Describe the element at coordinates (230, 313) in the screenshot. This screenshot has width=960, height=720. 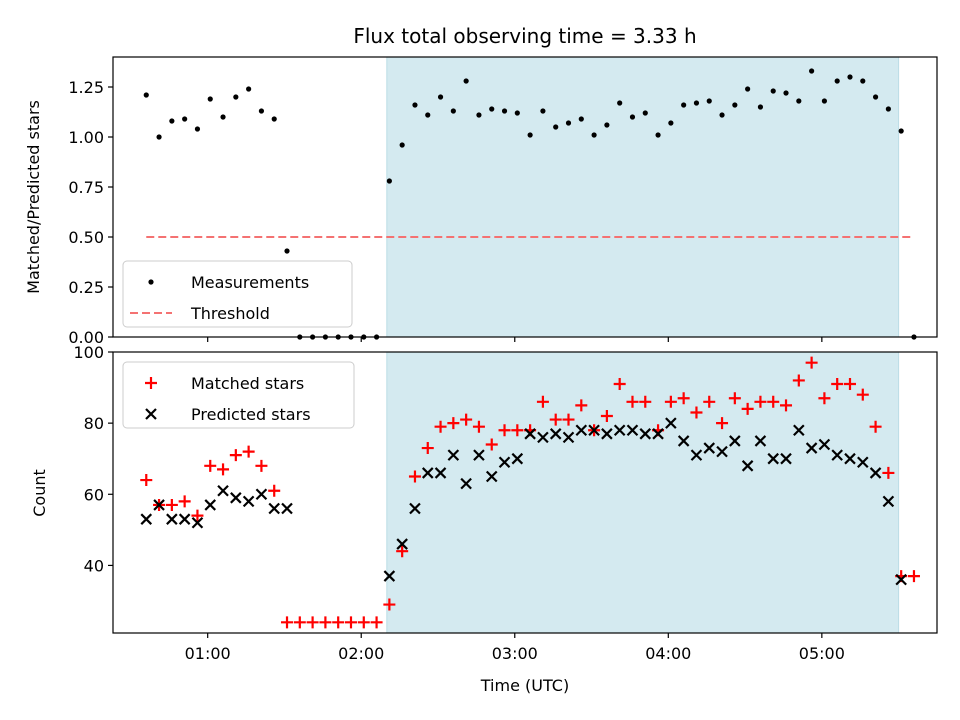
I see `legend-label: Threshold` at that location.